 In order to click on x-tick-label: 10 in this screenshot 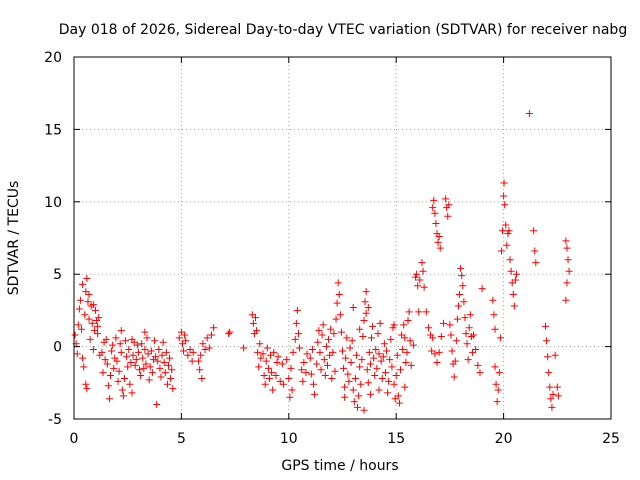, I will do `click(289, 439)`.